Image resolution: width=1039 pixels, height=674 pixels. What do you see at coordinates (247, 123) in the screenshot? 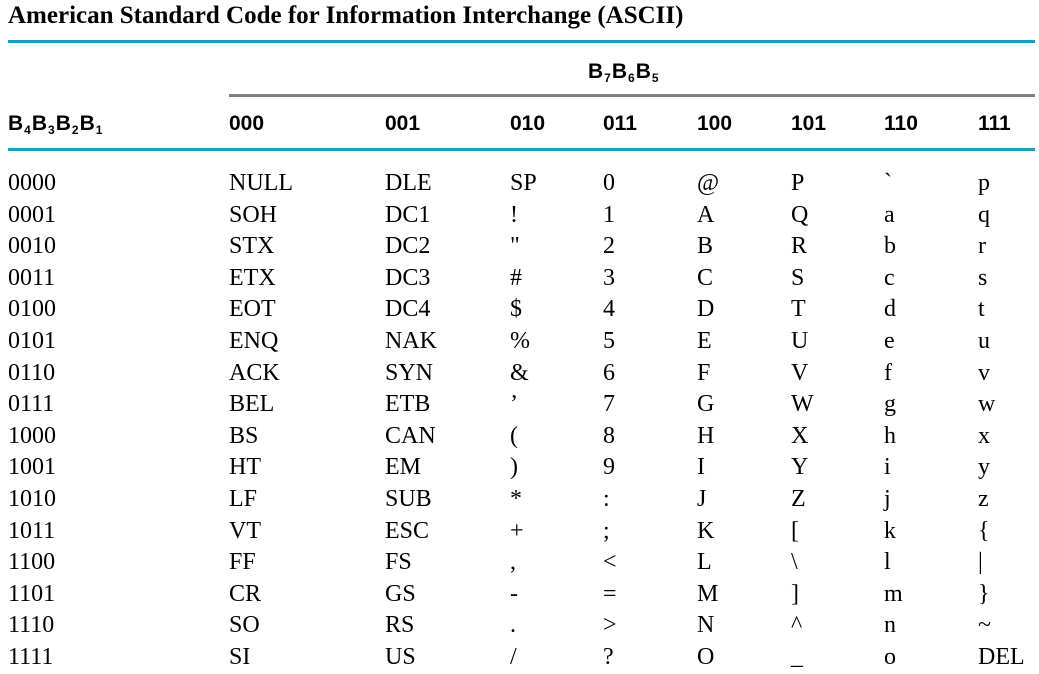
I see `column-header: 000` at bounding box center [247, 123].